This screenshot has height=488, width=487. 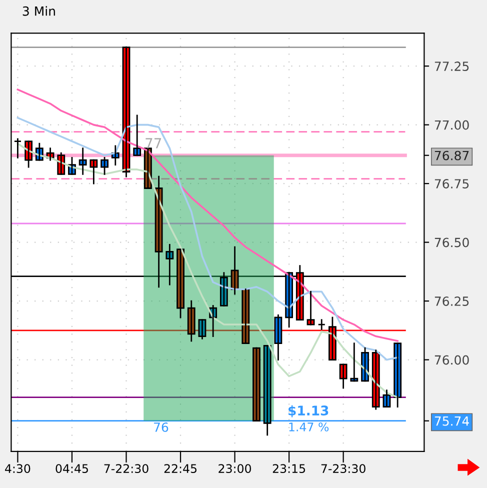 What do you see at coordinates (451, 67) in the screenshot?
I see `y-tick-label: 77.25` at bounding box center [451, 67].